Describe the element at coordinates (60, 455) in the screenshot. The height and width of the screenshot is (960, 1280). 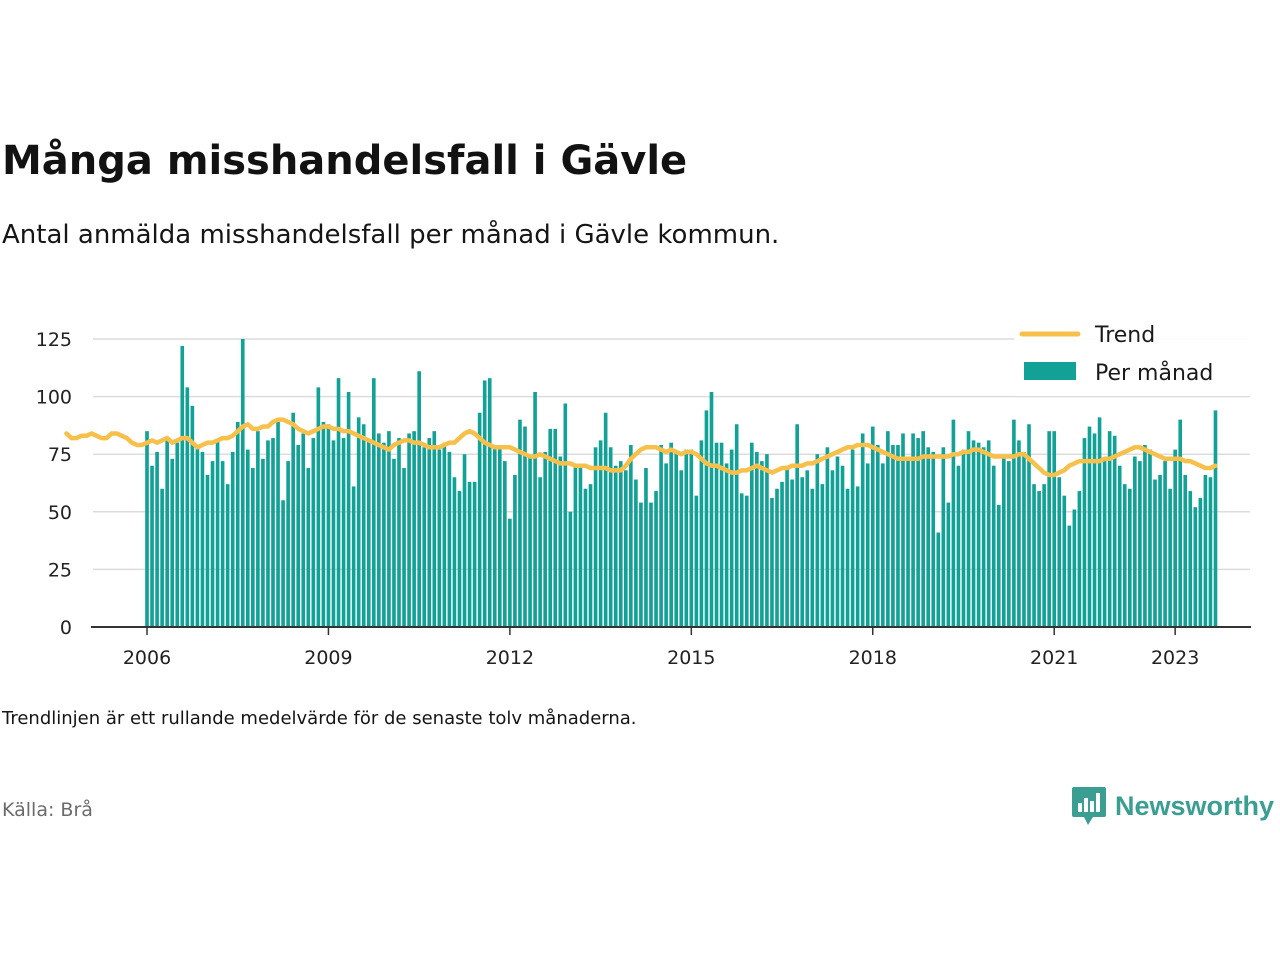
I see `y-tick-label: 75` at that location.